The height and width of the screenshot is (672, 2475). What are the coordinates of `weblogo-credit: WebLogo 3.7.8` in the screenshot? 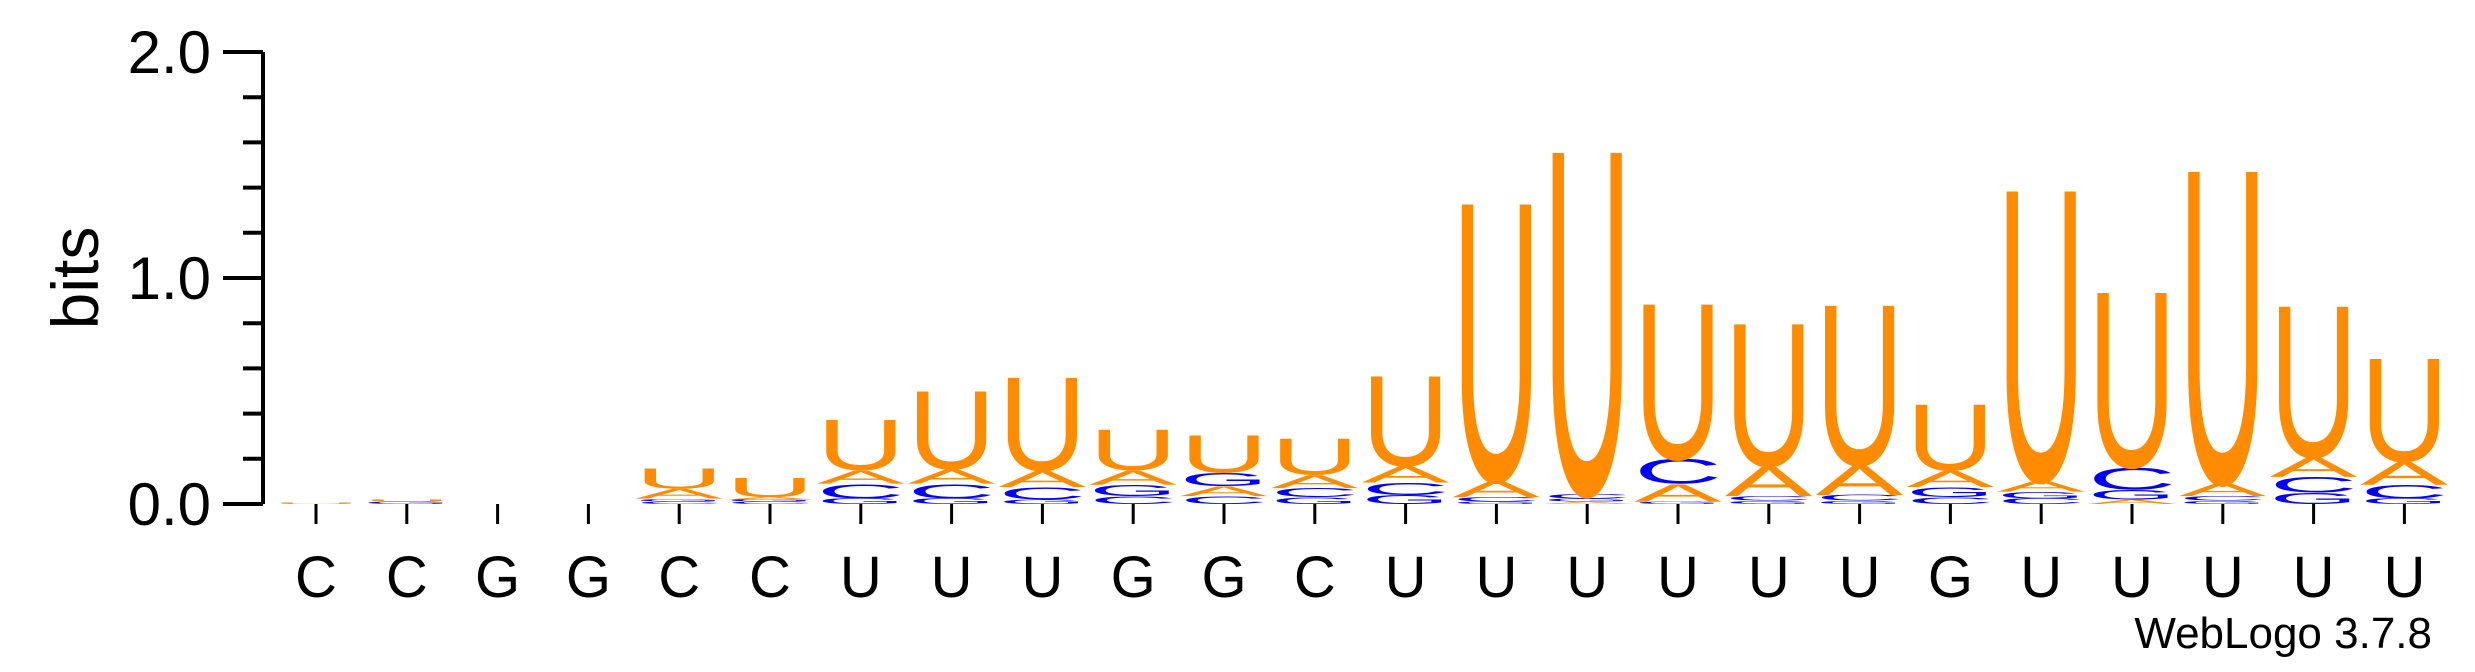 It's located at (2283, 633).